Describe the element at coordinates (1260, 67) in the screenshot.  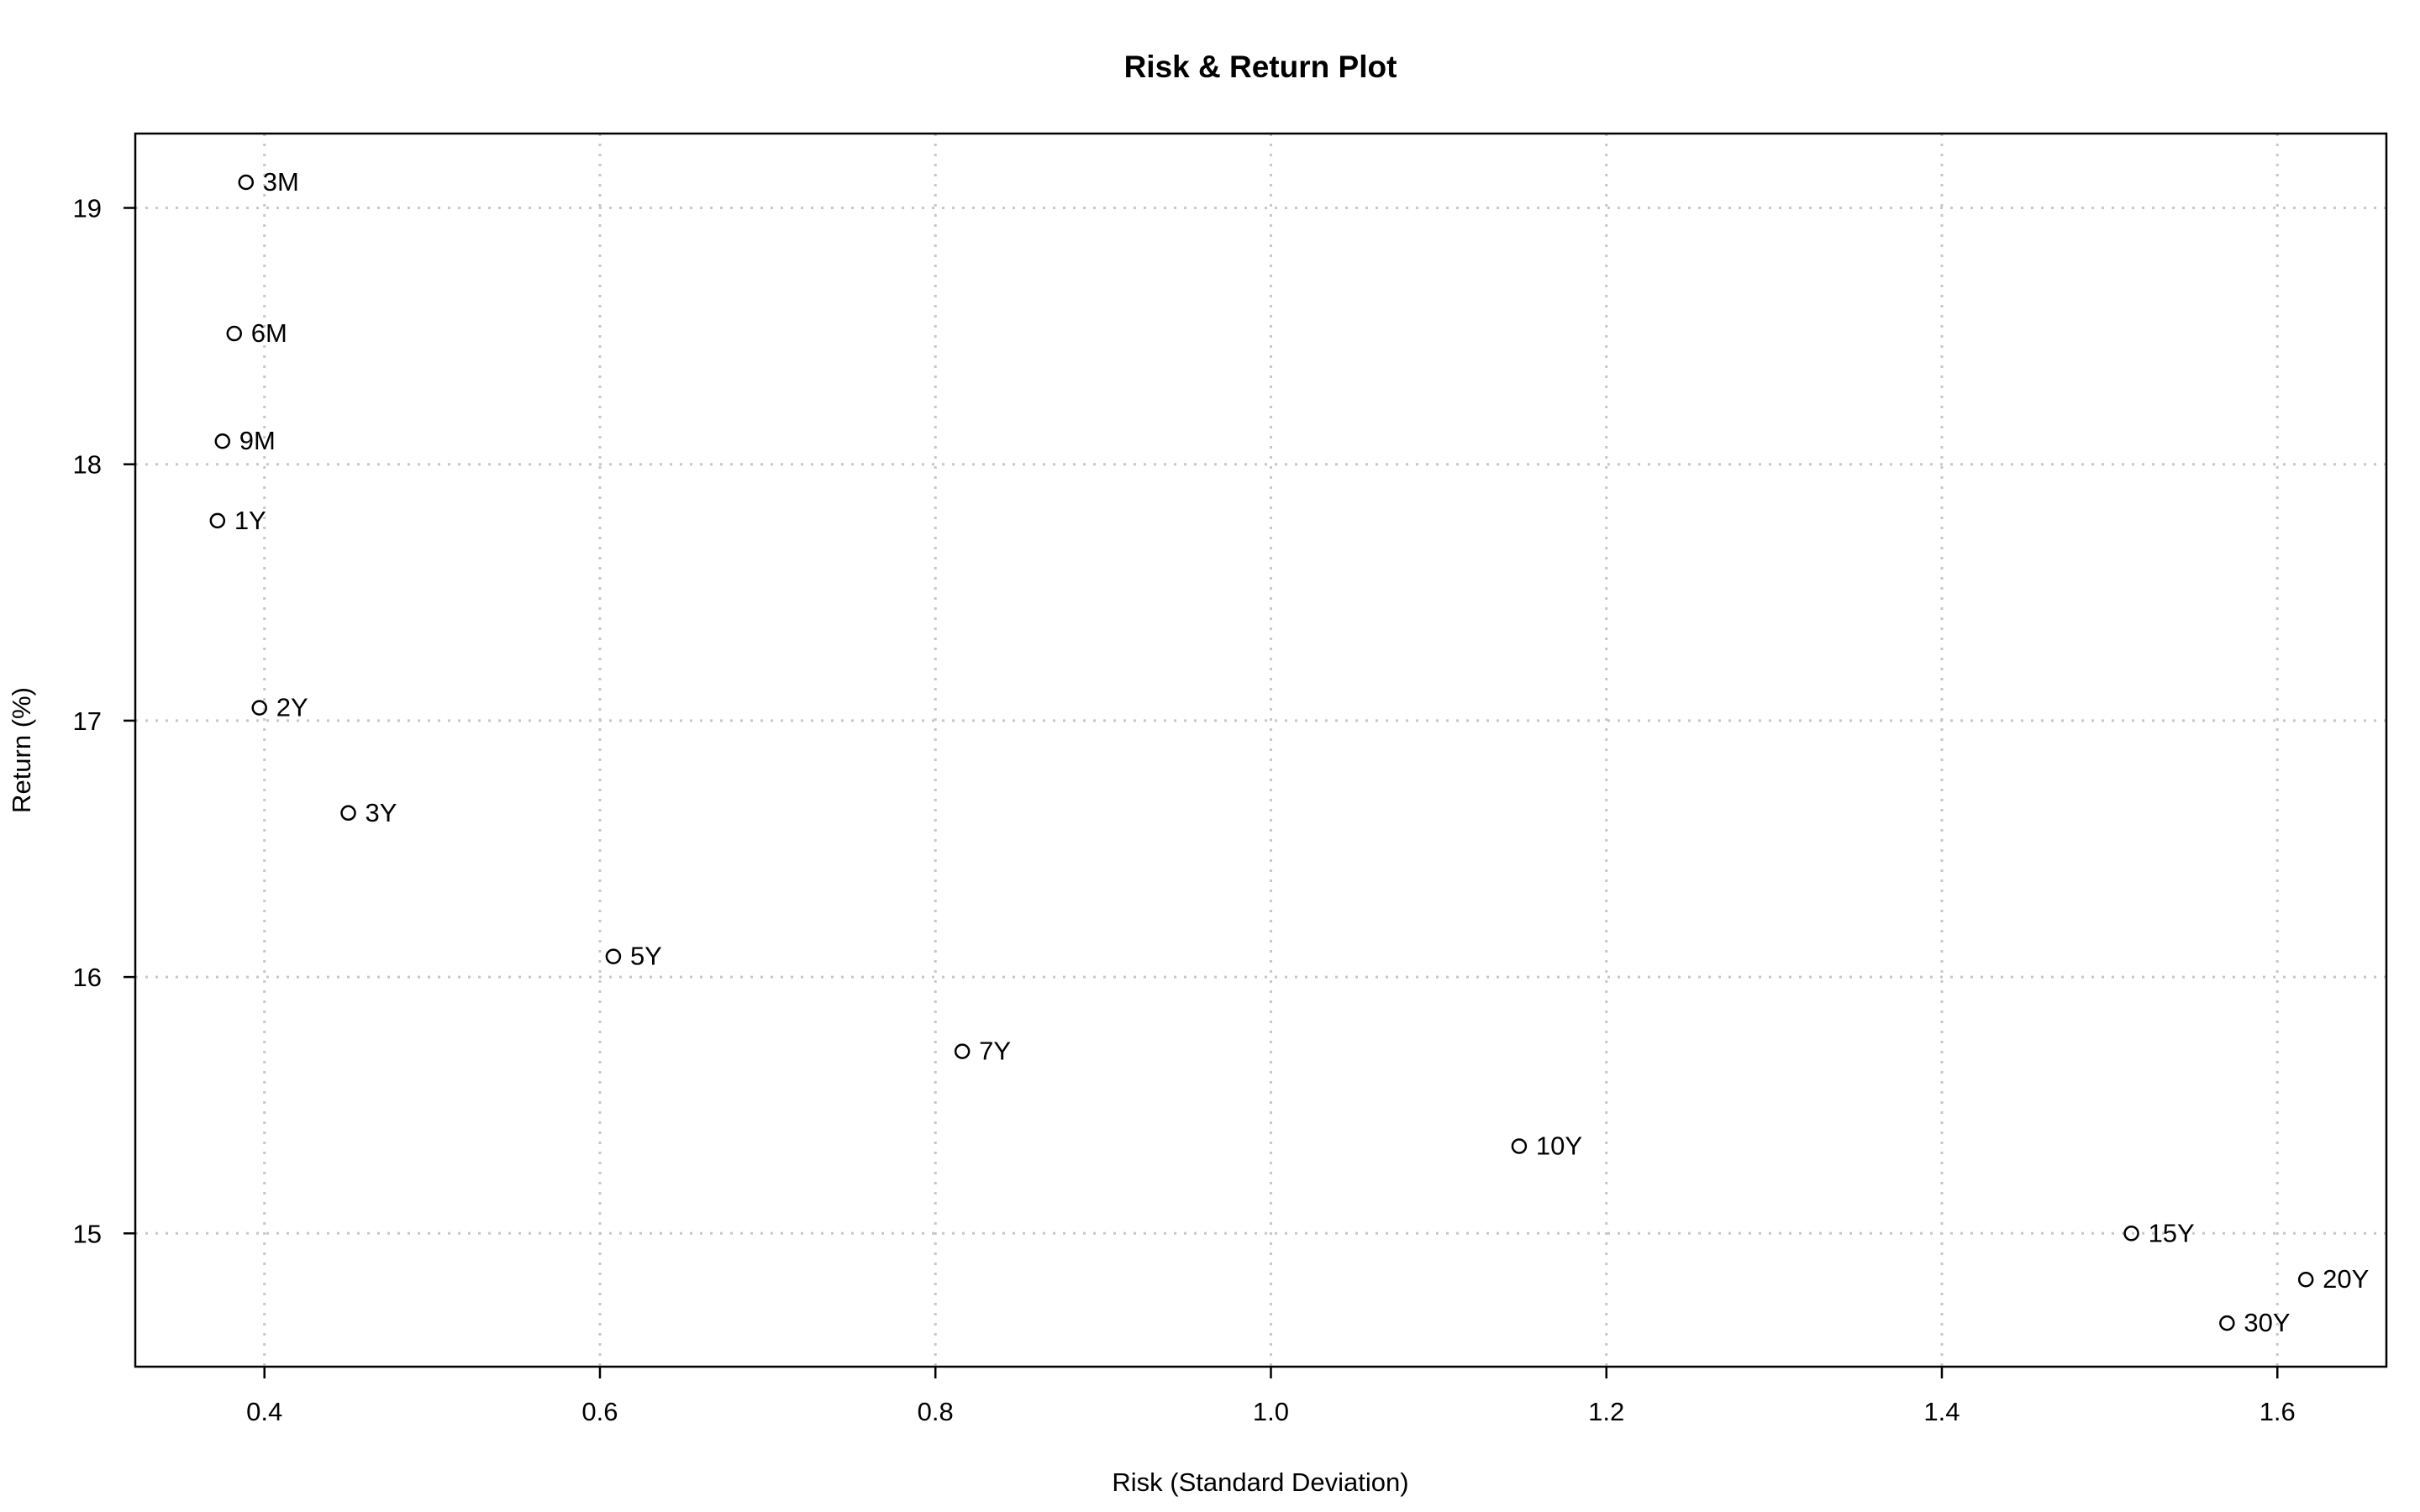
I see `chart-title: Risk & Return Plot` at that location.